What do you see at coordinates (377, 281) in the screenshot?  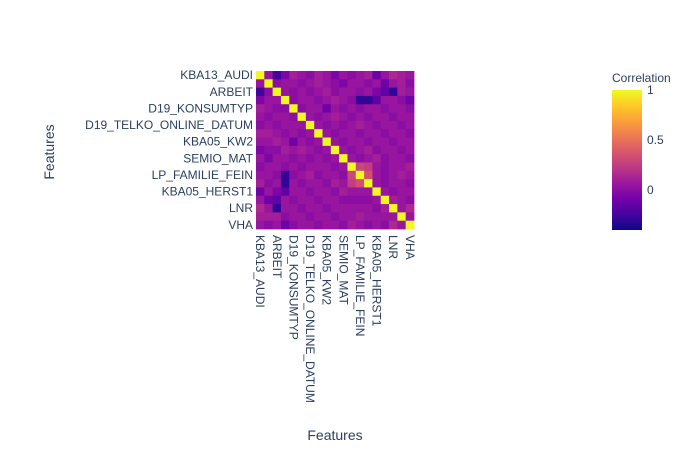 I see `x-tick-label: KBA05_HERST1` at bounding box center [377, 281].